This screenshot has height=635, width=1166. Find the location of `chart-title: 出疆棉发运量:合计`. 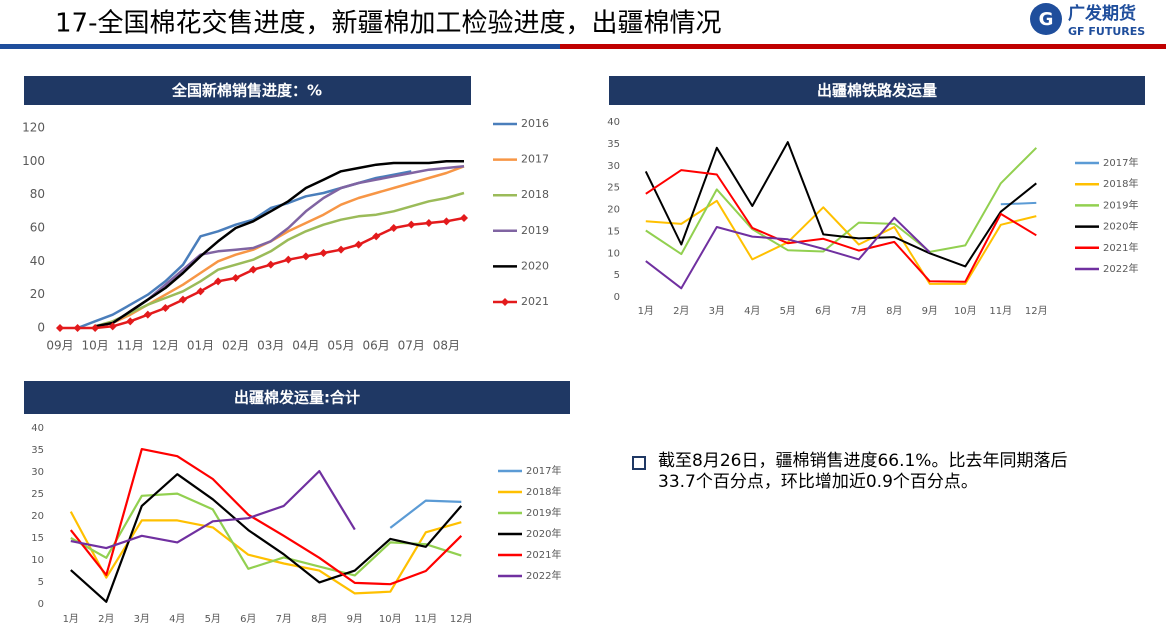

chart-title: 出疆棉发运量:合计 is located at coordinates (297, 398).